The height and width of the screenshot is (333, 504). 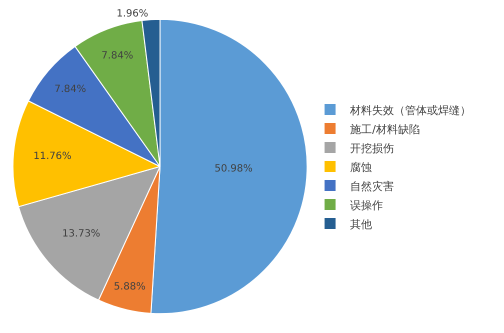 I want to click on data-label: 11.76%, so click(x=52, y=156).